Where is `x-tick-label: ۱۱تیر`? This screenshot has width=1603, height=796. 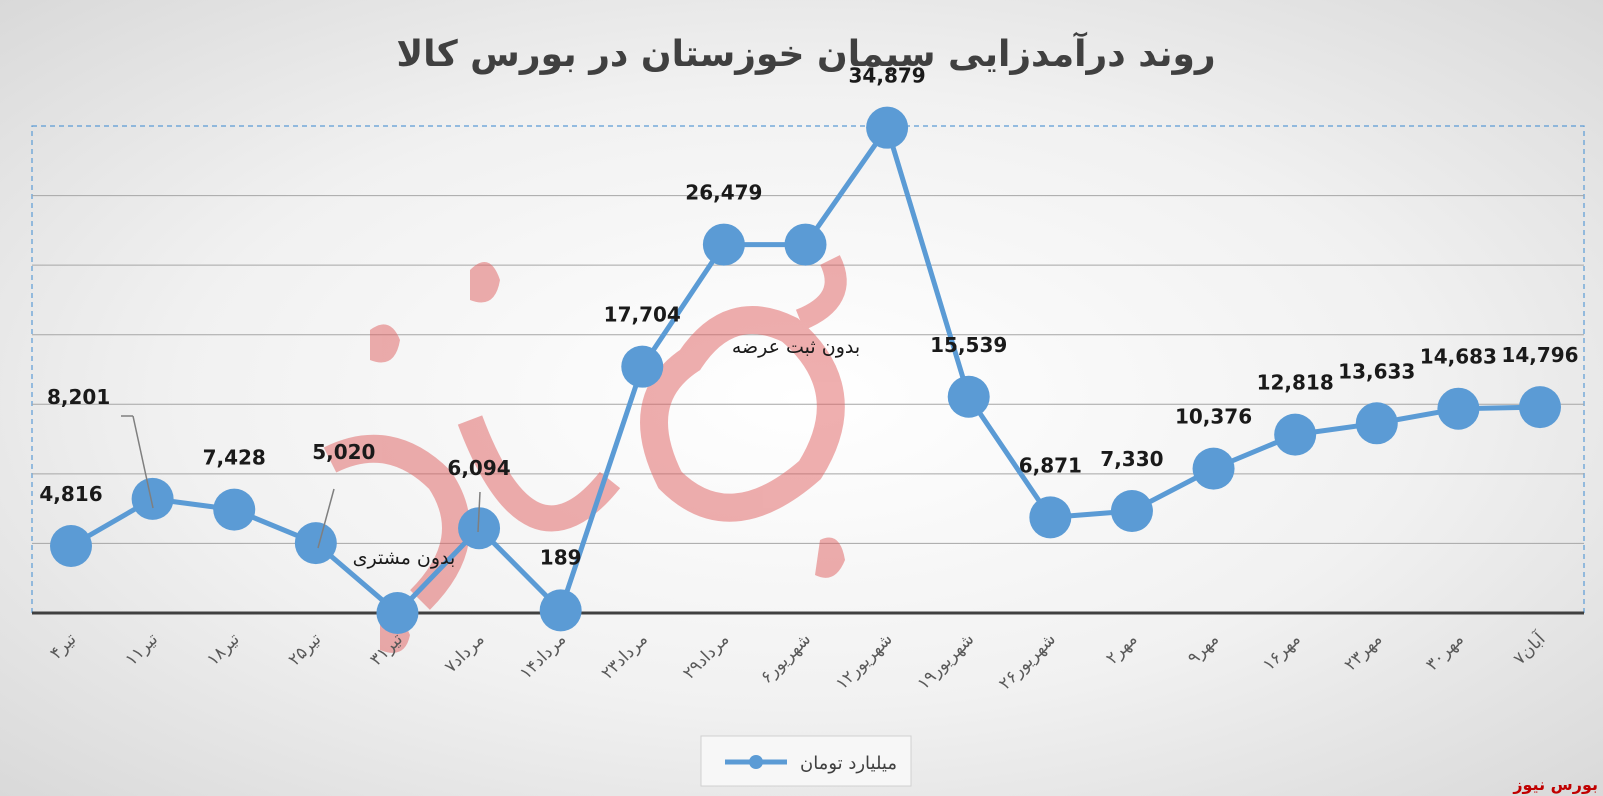
x-tick-label: ۱۱تیر is located at coordinates (141, 649).